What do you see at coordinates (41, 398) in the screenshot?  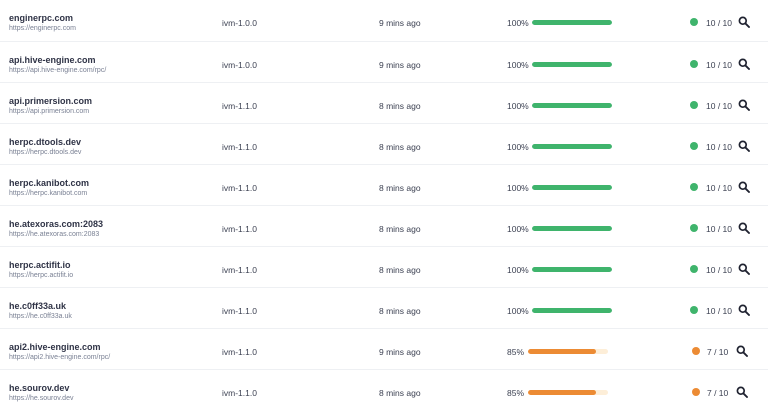 I see `node-url: https://he.sourov.dev` at bounding box center [41, 398].